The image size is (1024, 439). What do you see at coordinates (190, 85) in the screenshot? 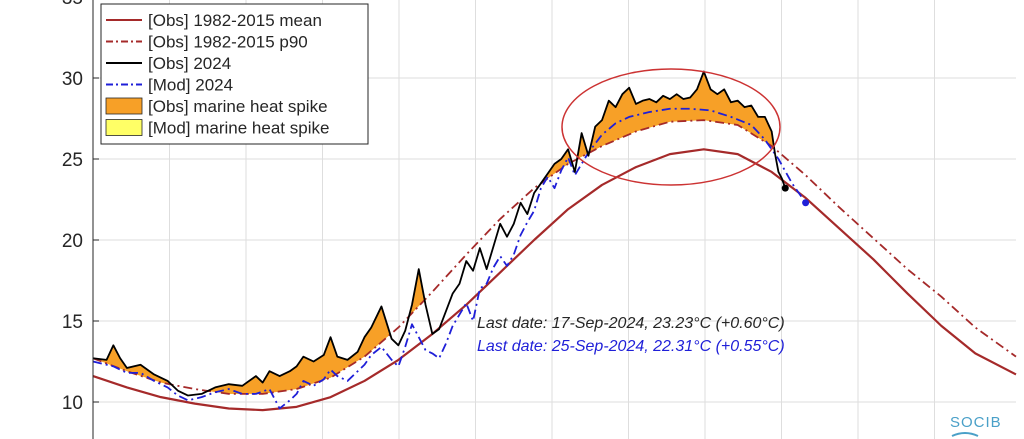
I see `legend-label: [Mod] 2024` at bounding box center [190, 85].